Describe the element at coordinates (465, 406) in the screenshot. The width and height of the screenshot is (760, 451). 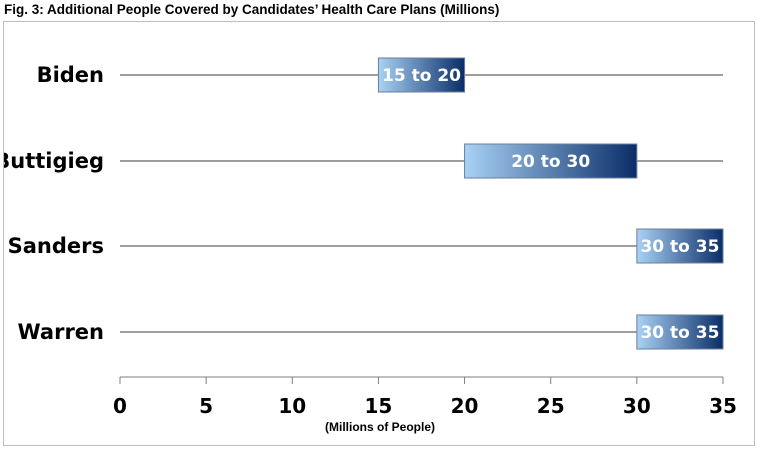
I see `x-tick-label: 20` at that location.